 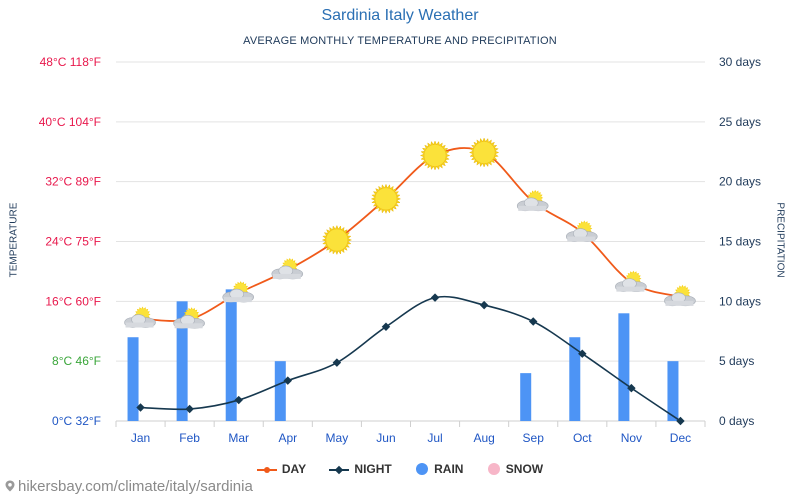 I want to click on right-tick-label: 10 days, so click(x=740, y=301).